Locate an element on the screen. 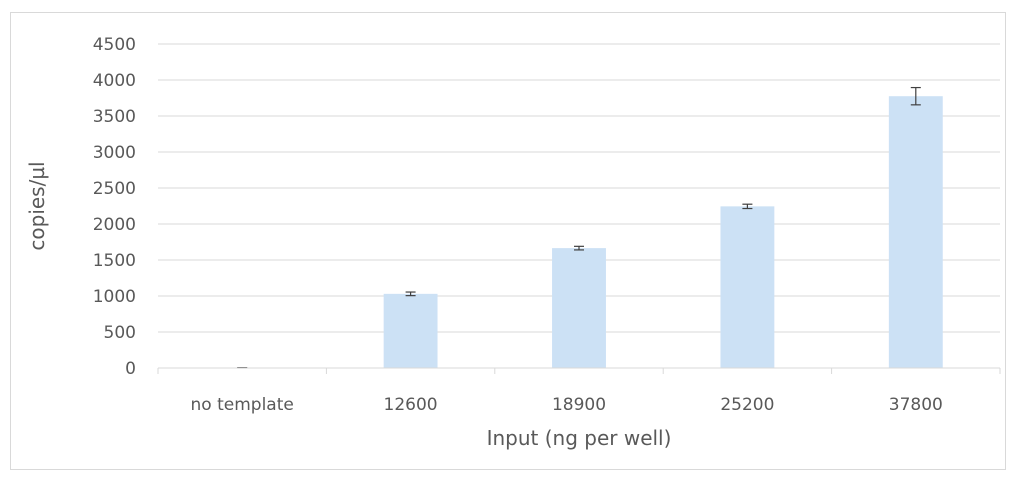 The image size is (1016, 480). y-tick-label: 2000 is located at coordinates (114, 225).